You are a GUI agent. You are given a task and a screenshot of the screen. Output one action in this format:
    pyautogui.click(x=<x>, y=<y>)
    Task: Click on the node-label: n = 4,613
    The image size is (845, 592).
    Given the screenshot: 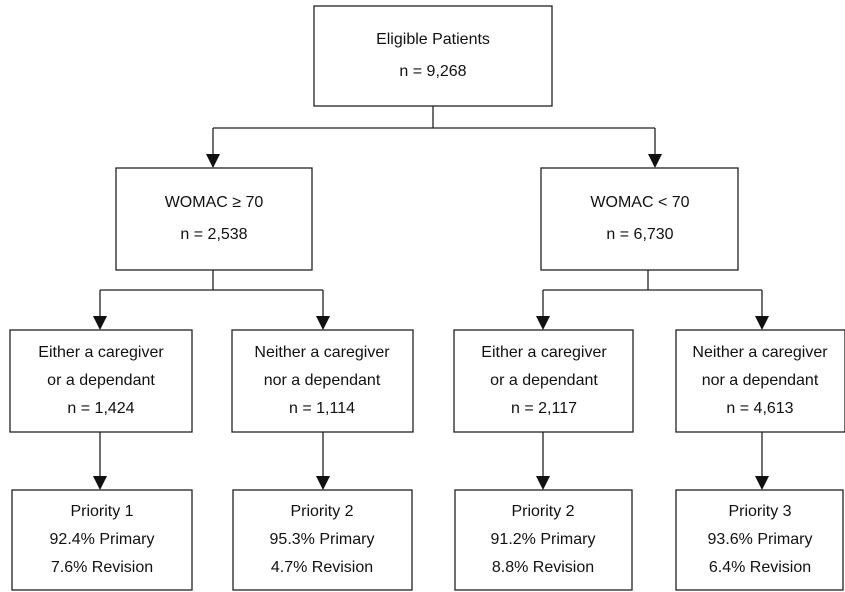 What is the action you would take?
    pyautogui.click(x=759, y=408)
    